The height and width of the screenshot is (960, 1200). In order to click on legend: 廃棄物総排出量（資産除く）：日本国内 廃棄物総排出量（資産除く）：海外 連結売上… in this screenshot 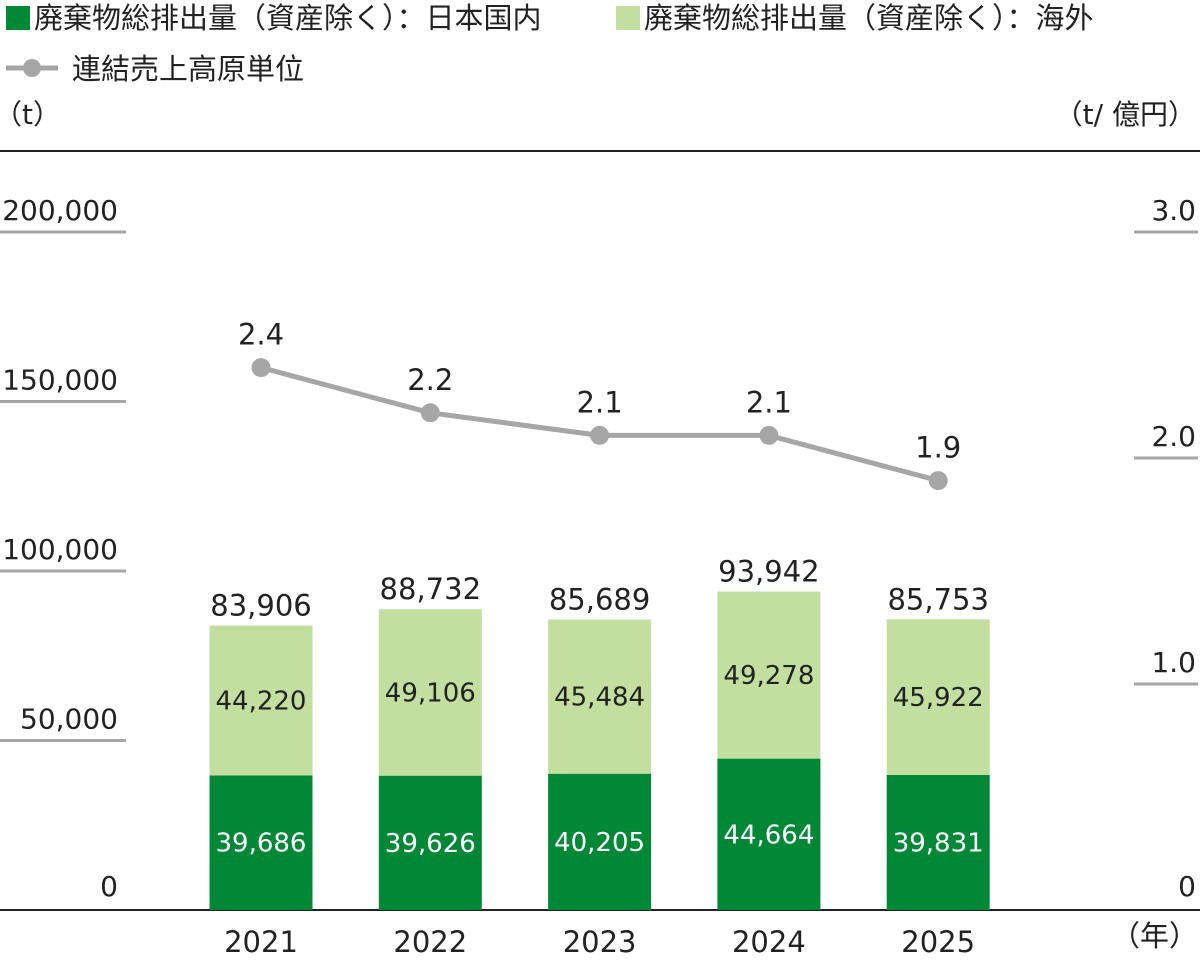, I will do `click(550, 43)`.